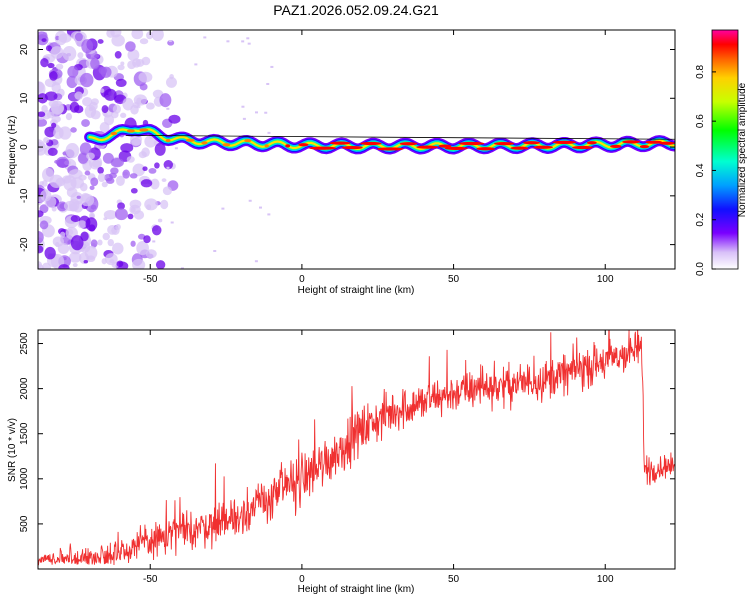  What do you see at coordinates (700, 71) in the screenshot?
I see `colorbar-tick-label: 0.8` at bounding box center [700, 71].